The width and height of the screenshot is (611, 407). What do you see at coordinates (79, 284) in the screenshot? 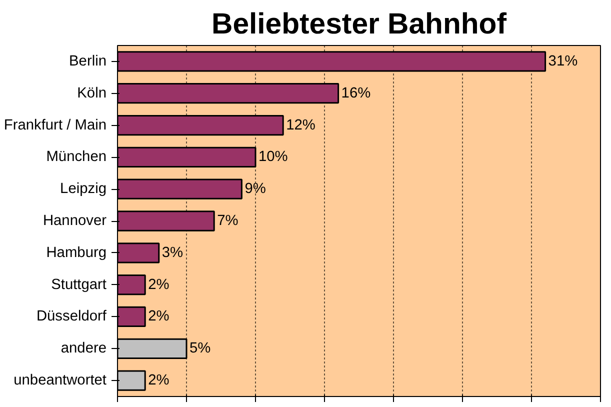
I see `y-tick-label: Stuttgart` at bounding box center [79, 284].